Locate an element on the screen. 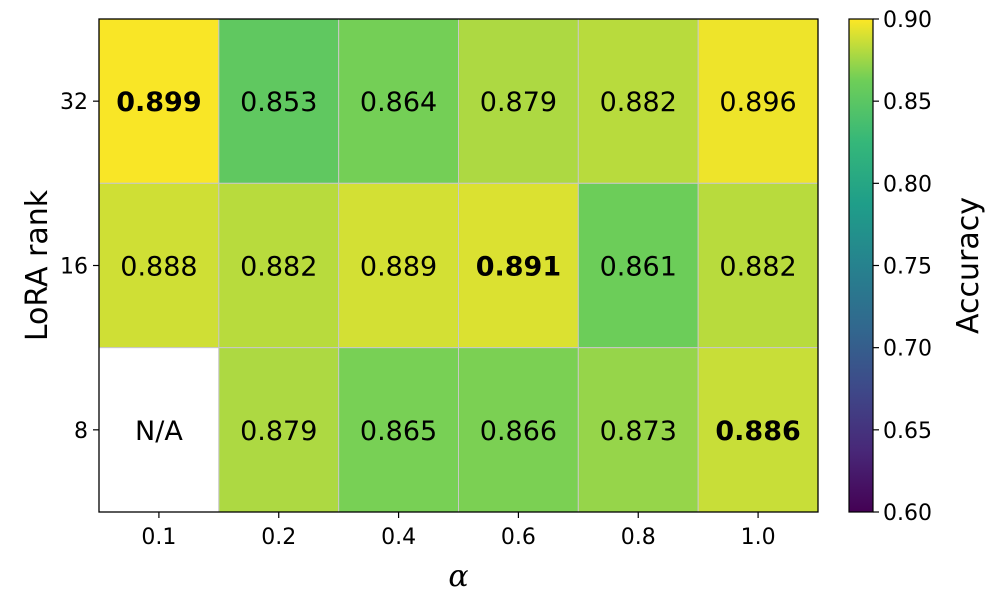 This screenshot has height=604, width=997. colorbar-title: Accuracy is located at coordinates (968, 265).